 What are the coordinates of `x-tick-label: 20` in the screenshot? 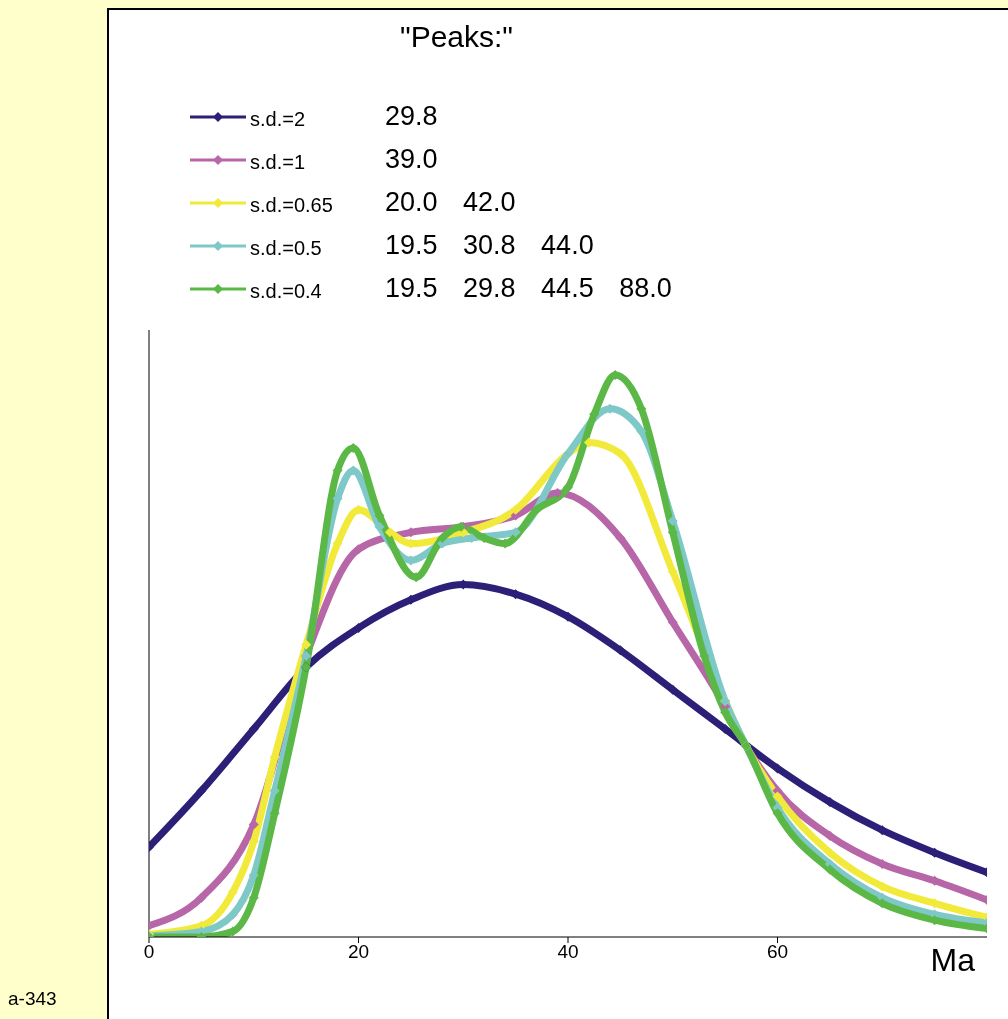 It's located at (358, 952).